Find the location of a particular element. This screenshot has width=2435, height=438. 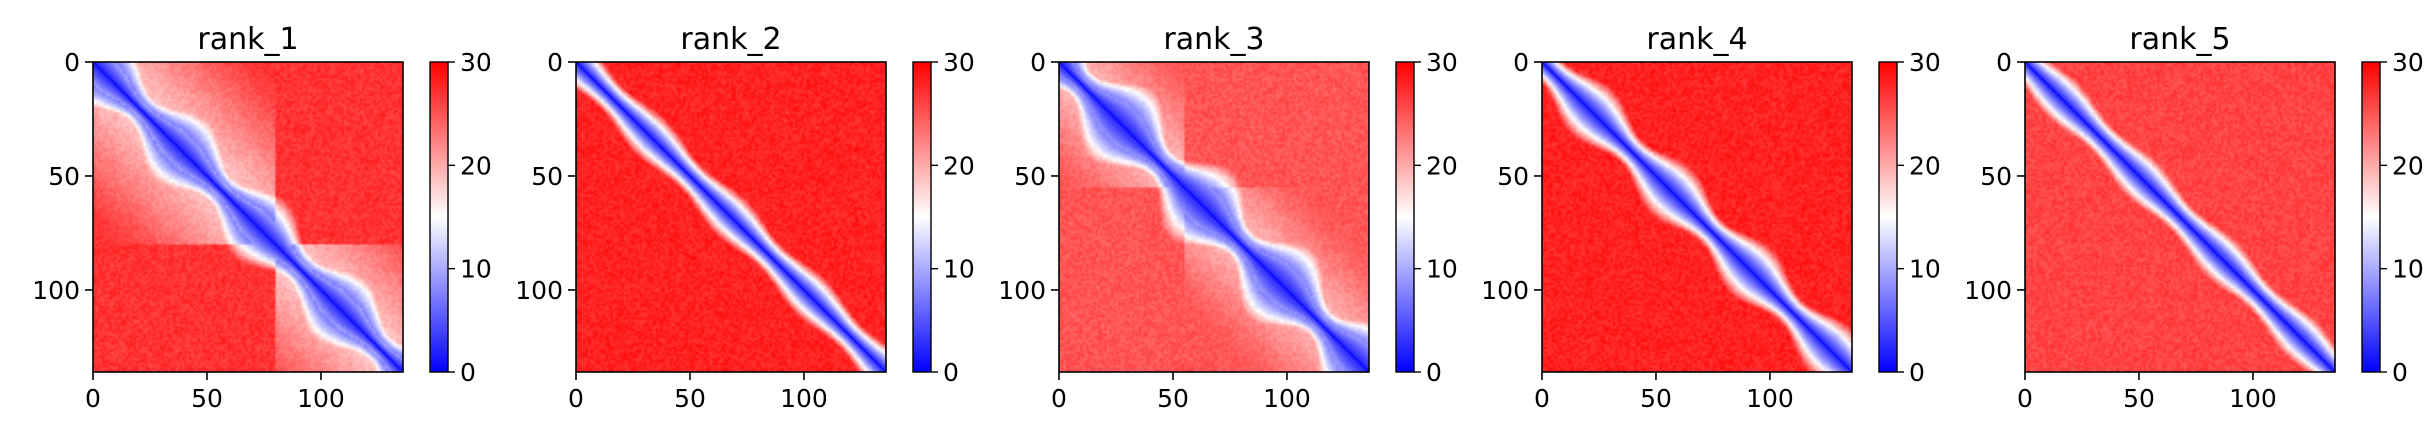

heatmap-title: rank_4 is located at coordinates (1696, 39).